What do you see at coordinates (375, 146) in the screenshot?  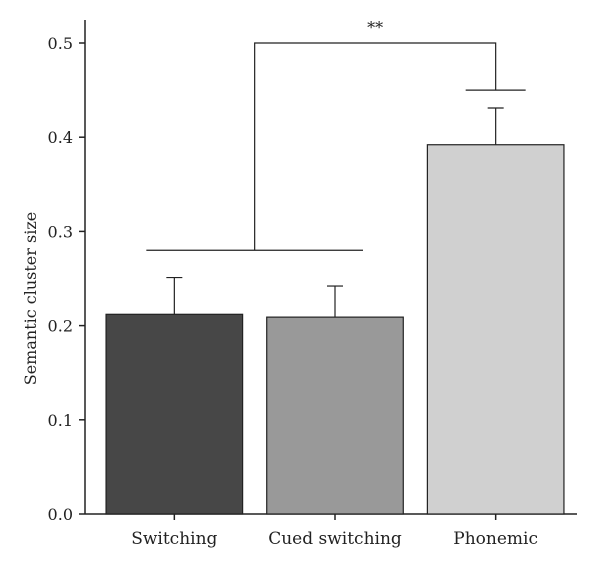 I see `bracket-connector` at bounding box center [375, 146].